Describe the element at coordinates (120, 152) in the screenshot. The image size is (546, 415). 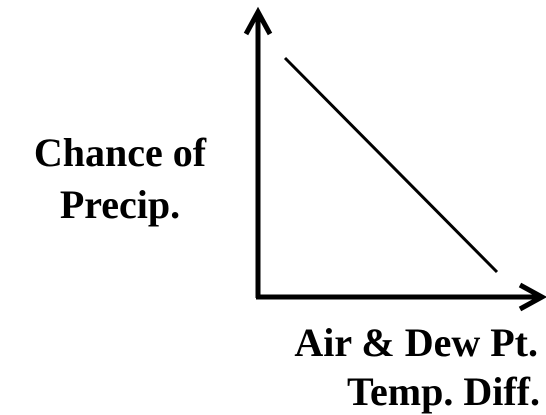
I see `y-axis-label: Chance of` at that location.